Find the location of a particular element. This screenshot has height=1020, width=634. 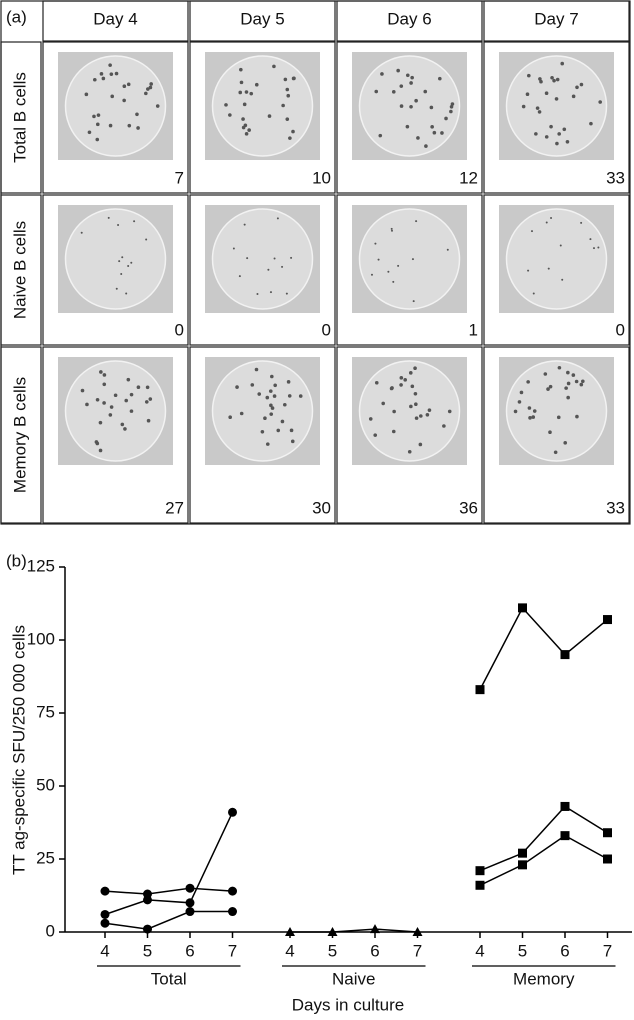

spot-count: 33 is located at coordinates (615, 507).